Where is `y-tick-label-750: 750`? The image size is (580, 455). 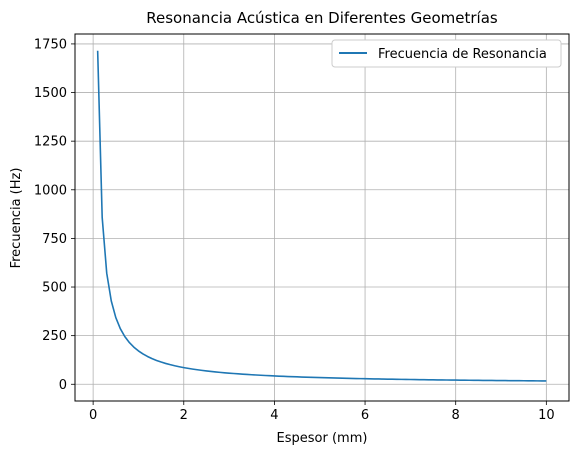
y-tick-label-750: 750 is located at coordinates (54, 239).